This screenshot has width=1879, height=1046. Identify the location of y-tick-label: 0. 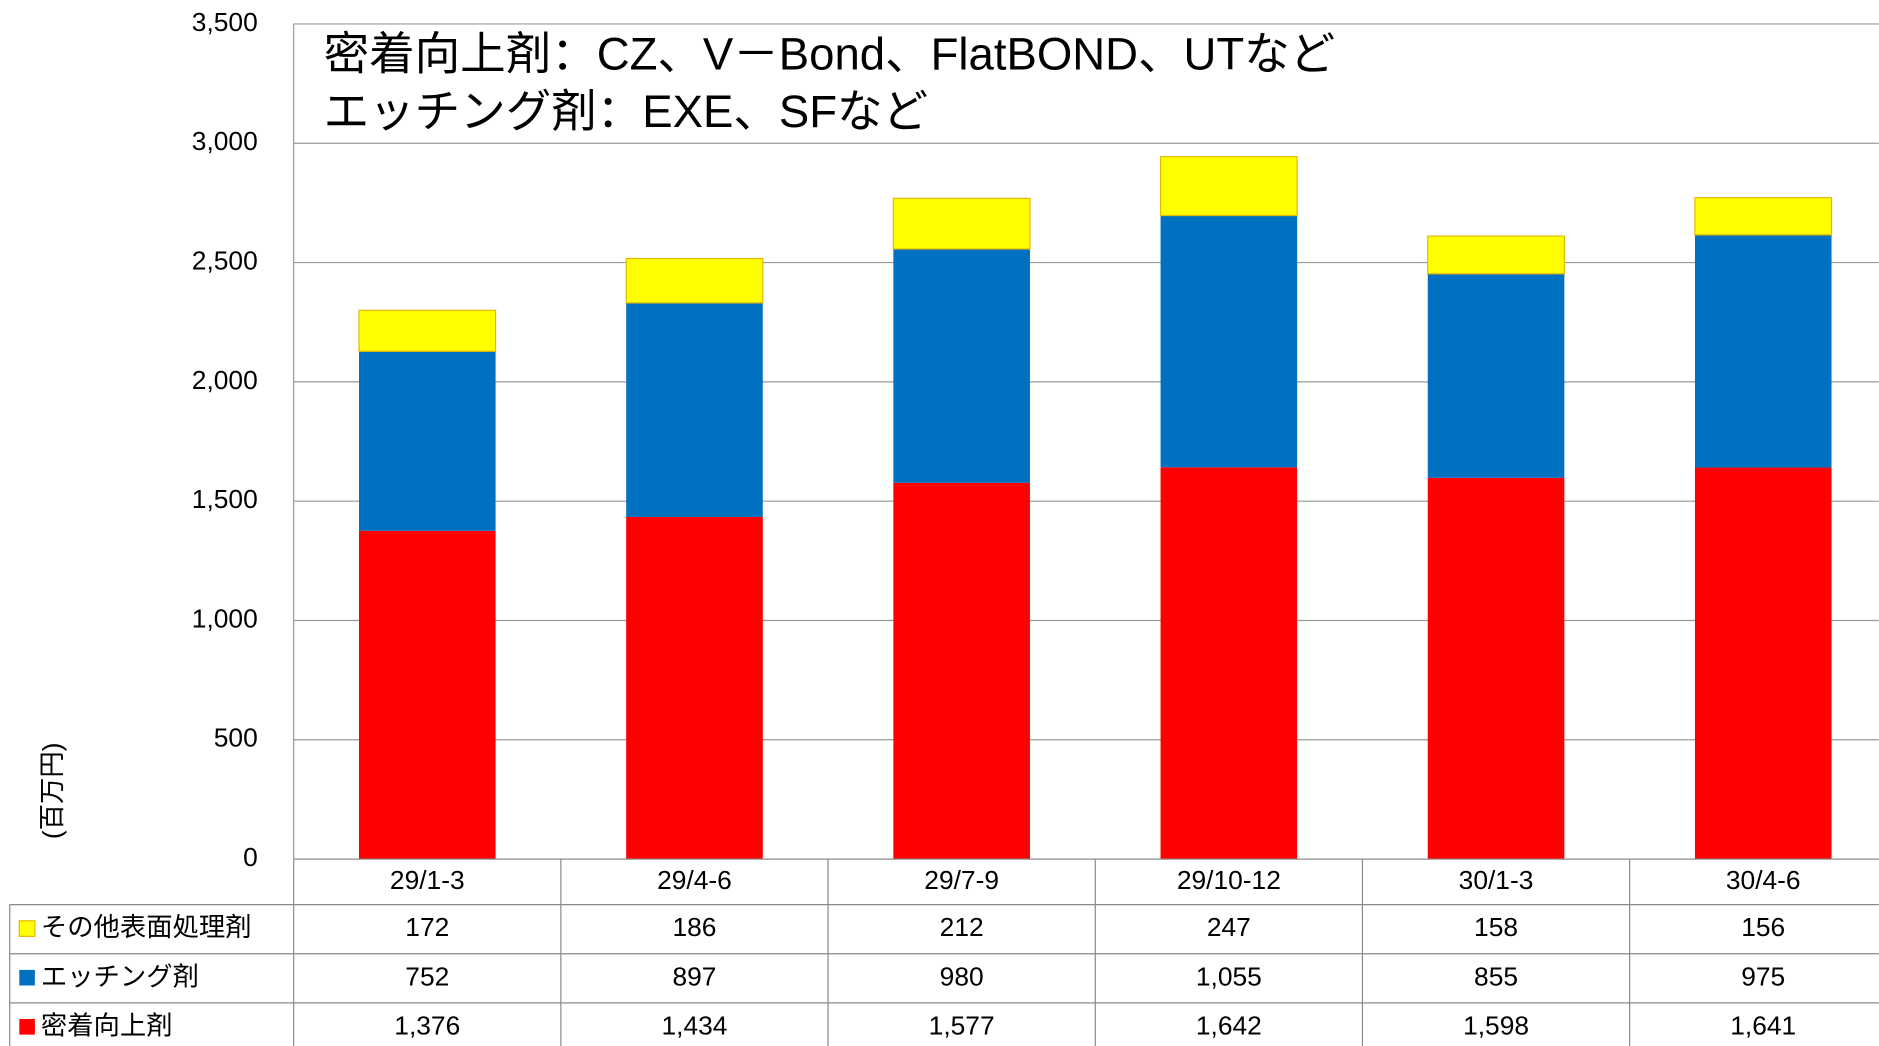
(250, 857).